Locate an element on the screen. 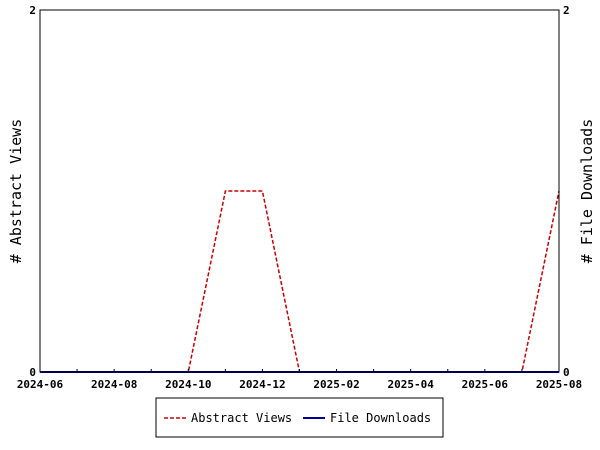  right-axis-title: # File Downloads is located at coordinates (587, 191).